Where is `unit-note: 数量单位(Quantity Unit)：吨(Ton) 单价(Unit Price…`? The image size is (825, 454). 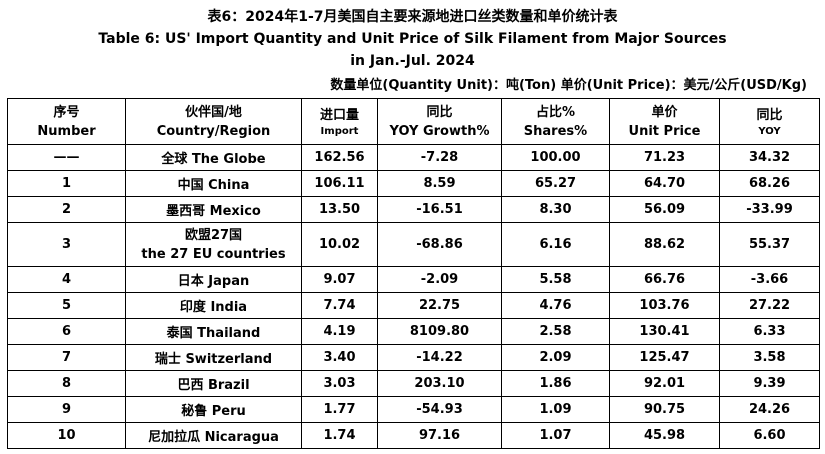
unit-note: 数量单位(Quantity Unit)：吨(Ton) 单价(Unit Price… is located at coordinates (568, 85).